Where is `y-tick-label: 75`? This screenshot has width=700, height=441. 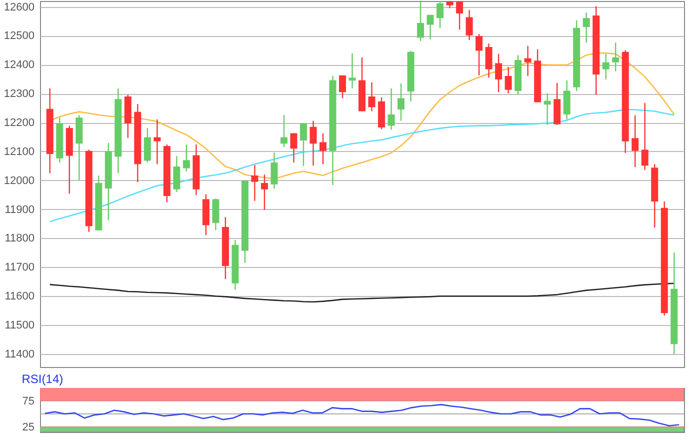 y-tick-label: 75 is located at coordinates (28, 401).